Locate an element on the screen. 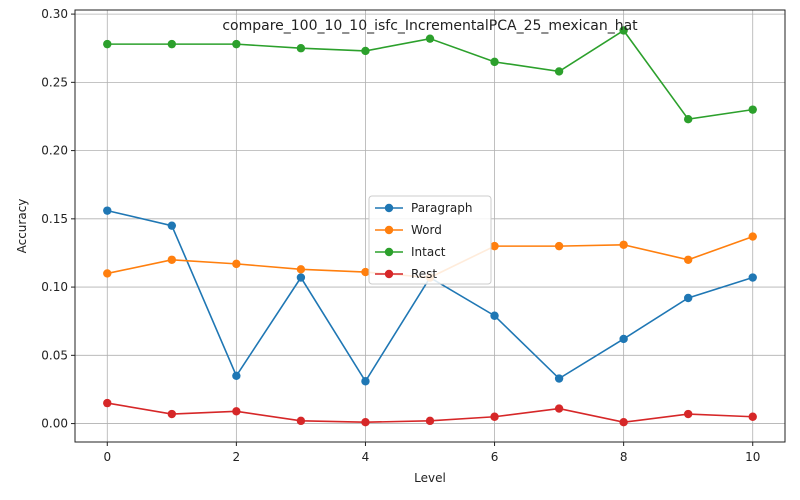  y-axis: 0.00 0.05 0.10 0.15 0.20 0.25 0.30 is located at coordinates (58, 219).